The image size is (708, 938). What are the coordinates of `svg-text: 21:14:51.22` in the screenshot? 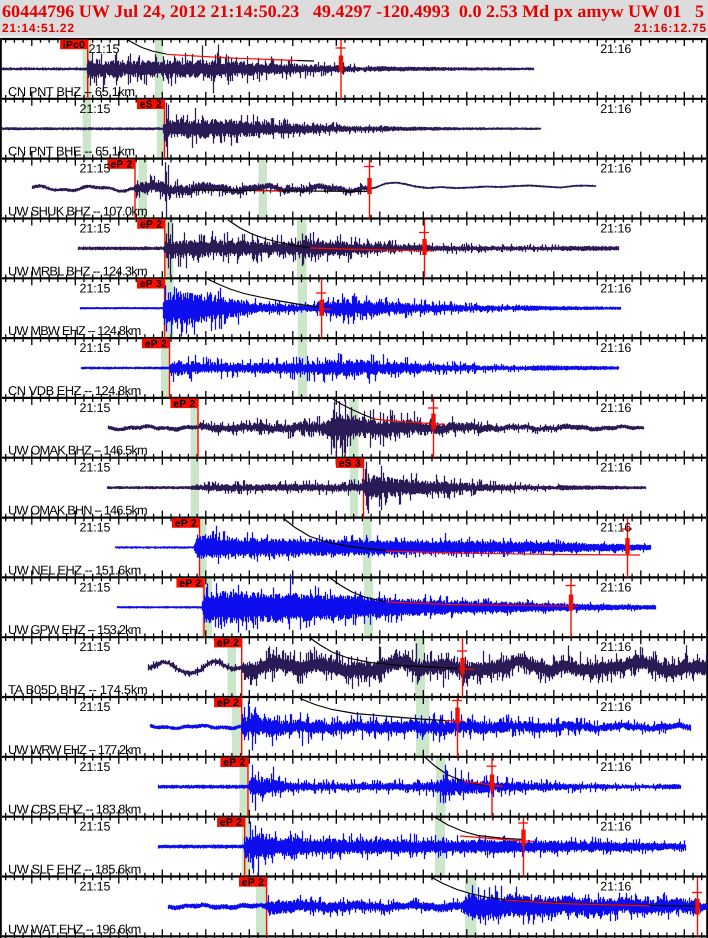 It's located at (38, 28).